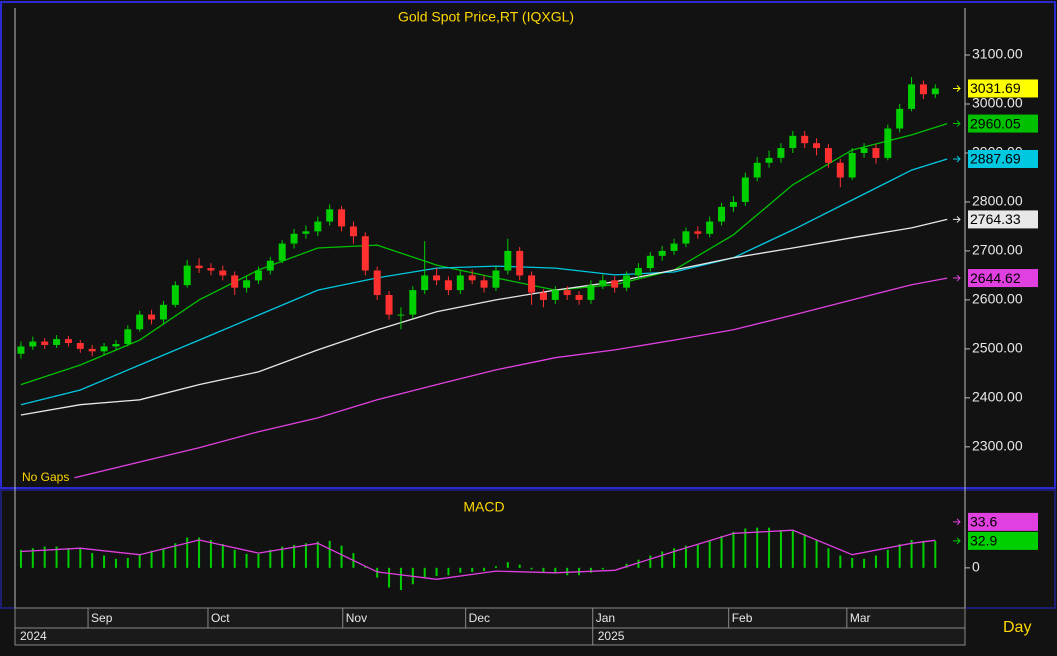 The image size is (1057, 656). What do you see at coordinates (995, 159) in the screenshot?
I see `value-tag-label: 2887.69` at bounding box center [995, 159].